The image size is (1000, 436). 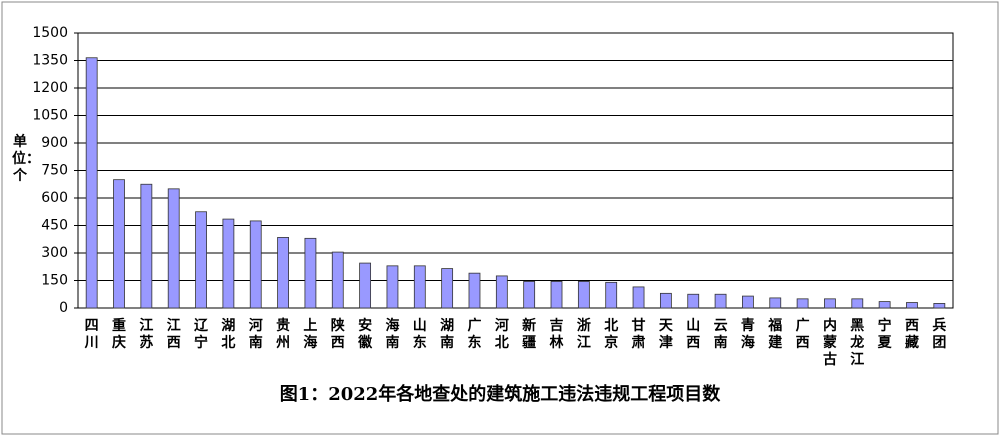 What do you see at coordinates (283, 334) in the screenshot?
I see `x-tick-label: 贵州` at bounding box center [283, 334].